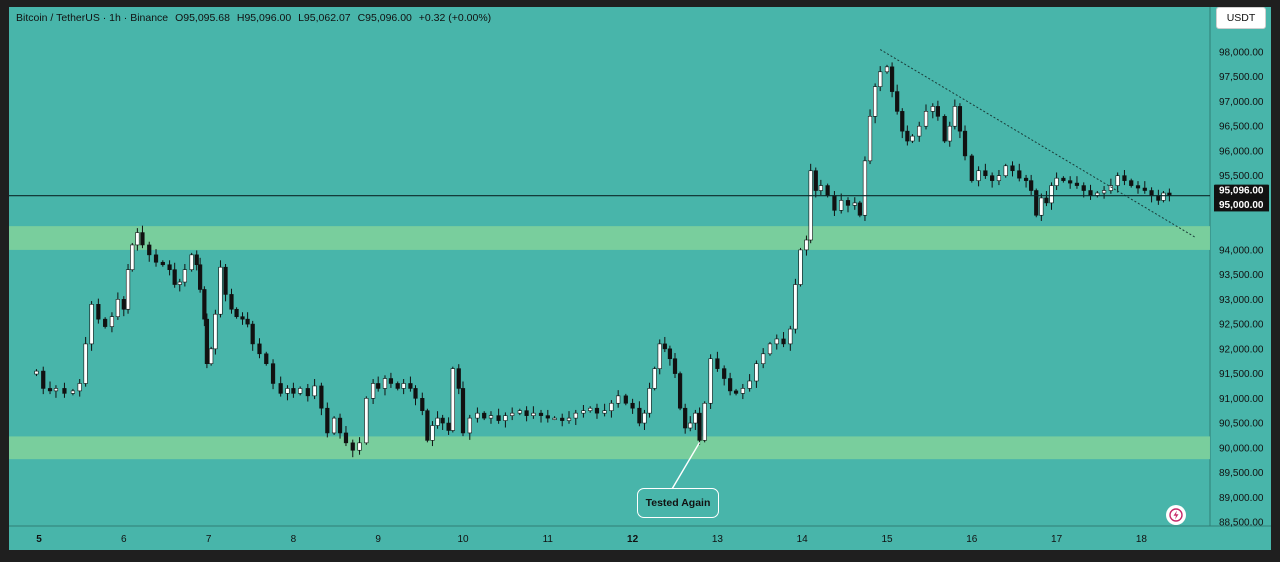 Image resolution: width=1280 pixels, height=562 pixels. I want to click on x-tick-label: 6, so click(124, 539).